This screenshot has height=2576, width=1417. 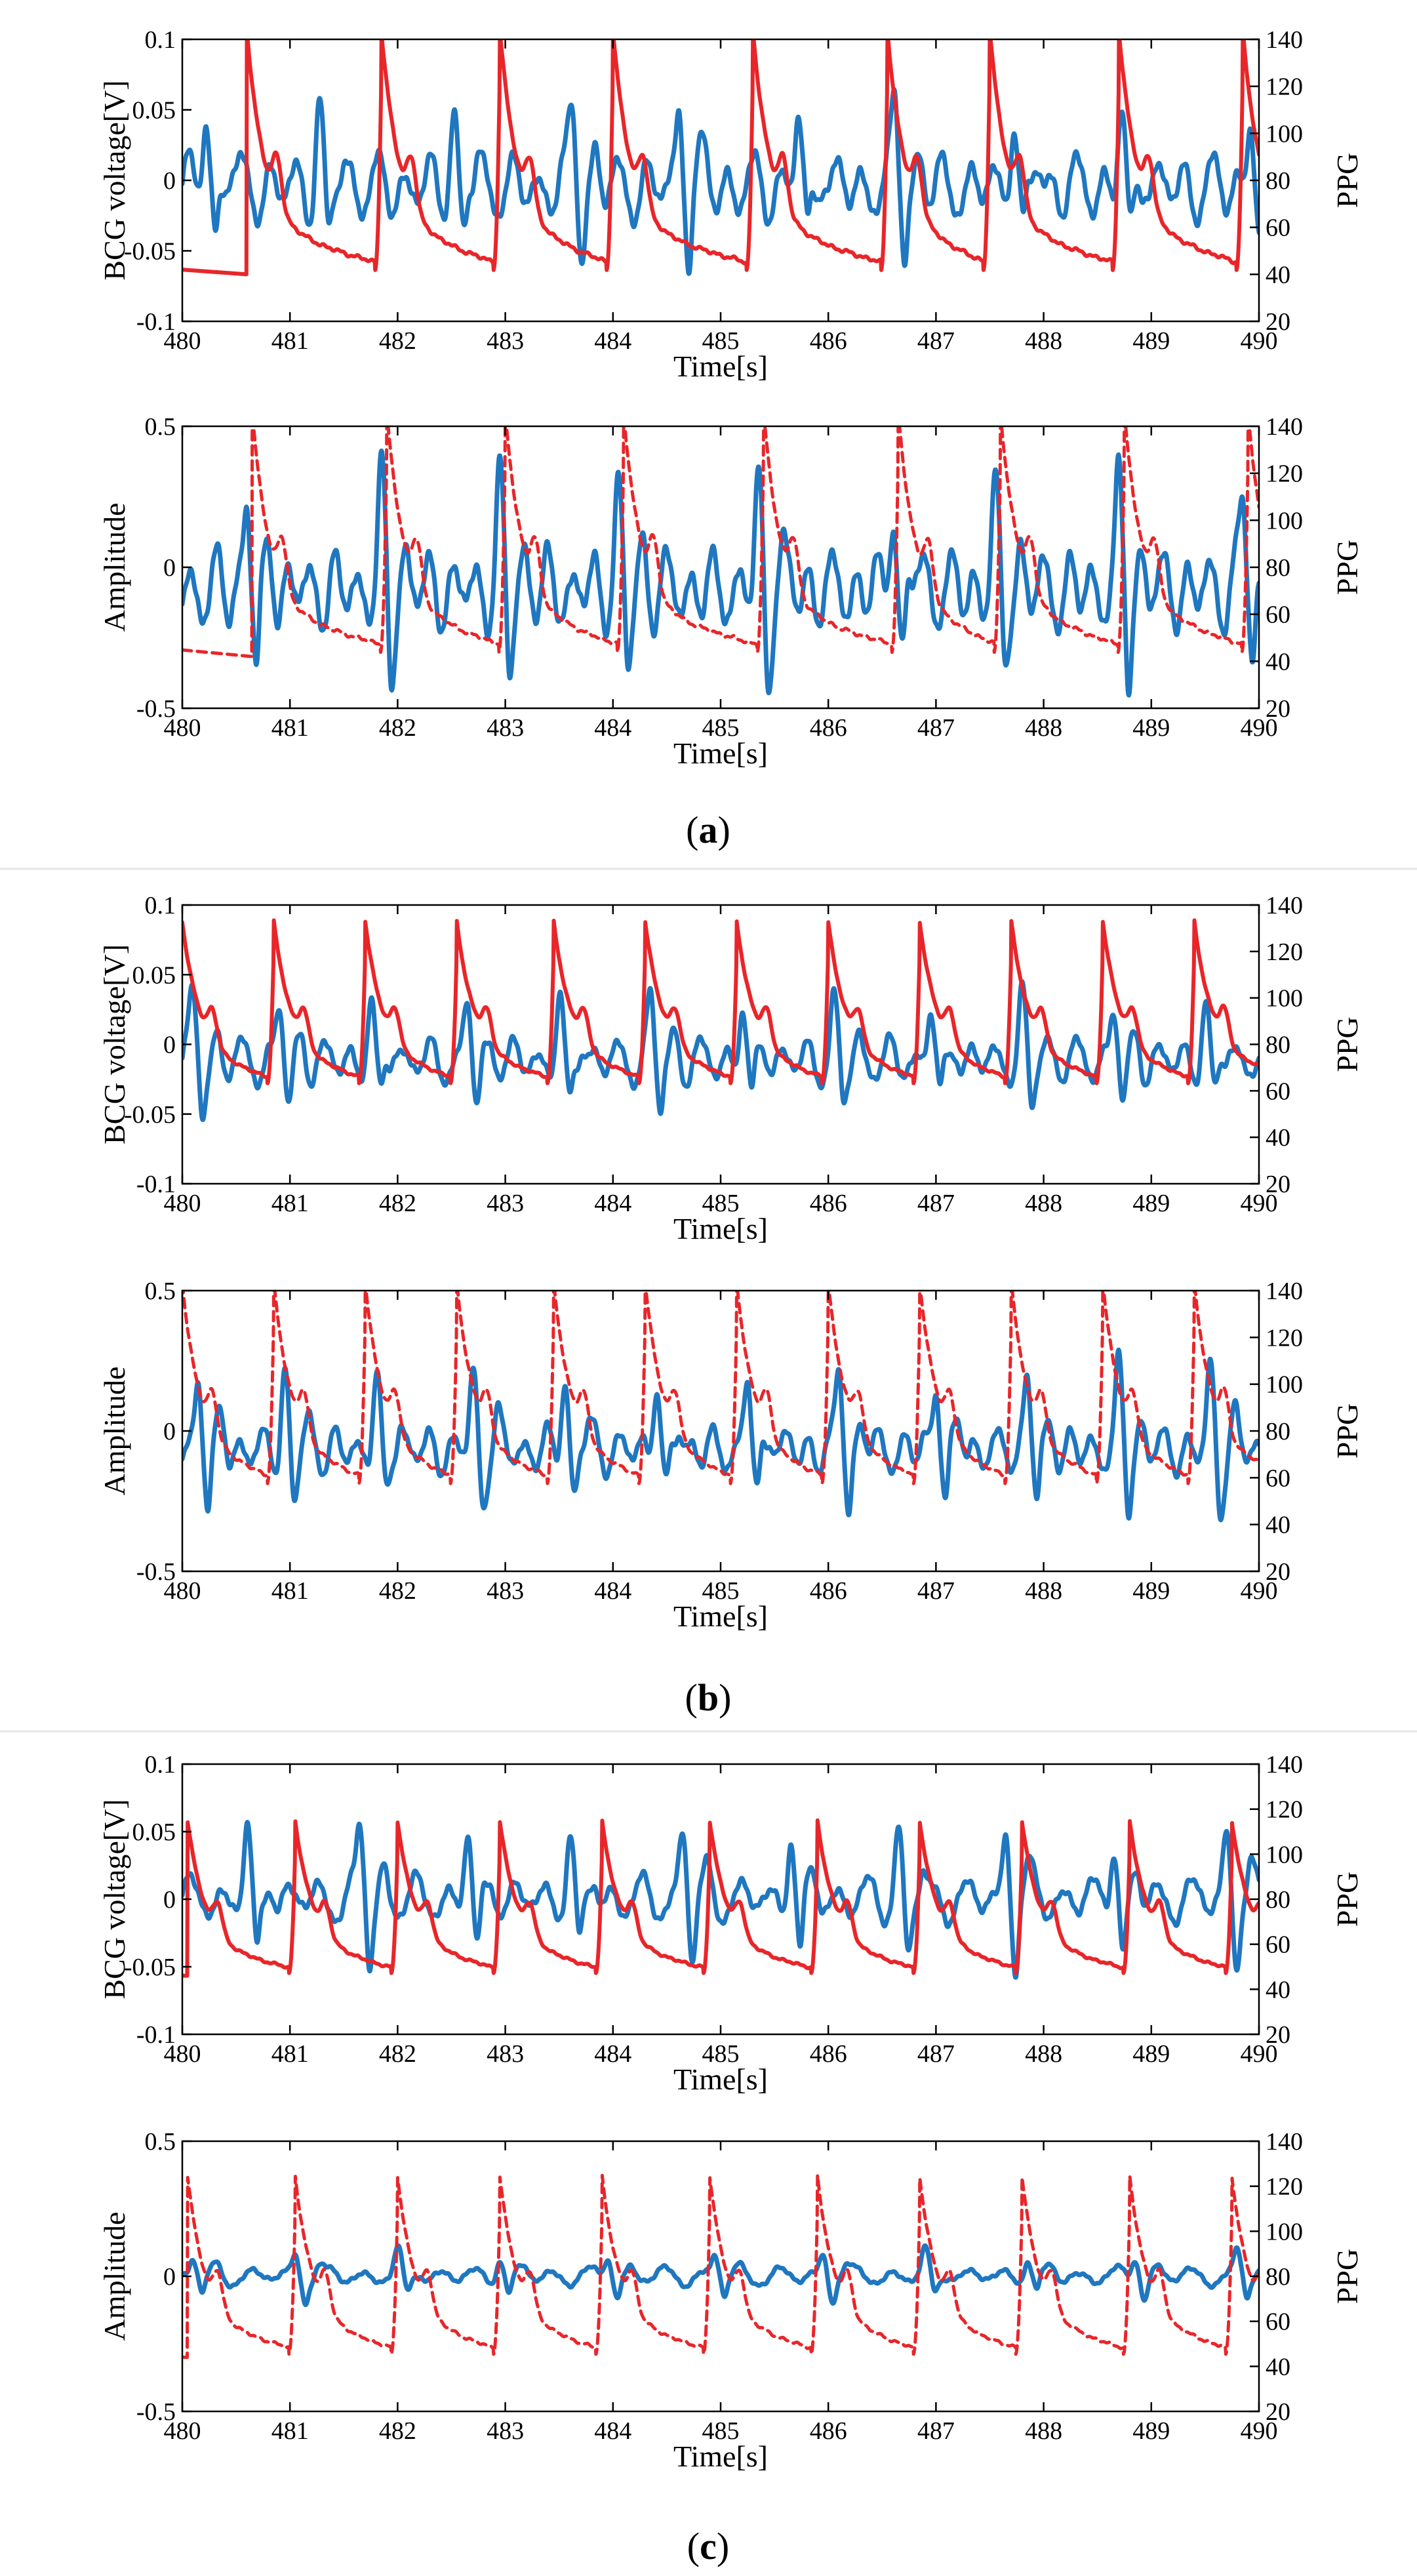 What do you see at coordinates (154, 975) in the screenshot?
I see `y-tick-label: 0.05` at bounding box center [154, 975].